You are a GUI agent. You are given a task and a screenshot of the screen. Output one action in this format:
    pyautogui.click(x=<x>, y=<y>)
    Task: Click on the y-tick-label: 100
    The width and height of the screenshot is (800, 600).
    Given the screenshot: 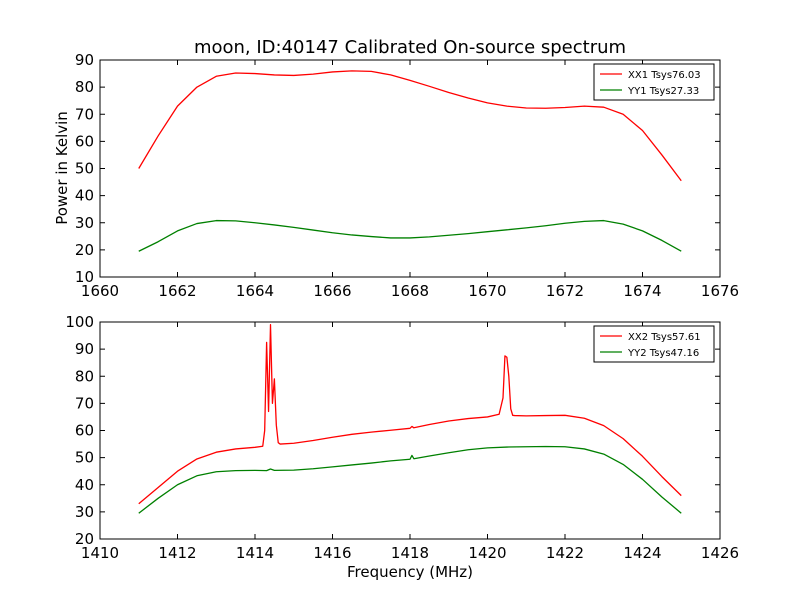 What is the action you would take?
    pyautogui.click(x=79, y=322)
    